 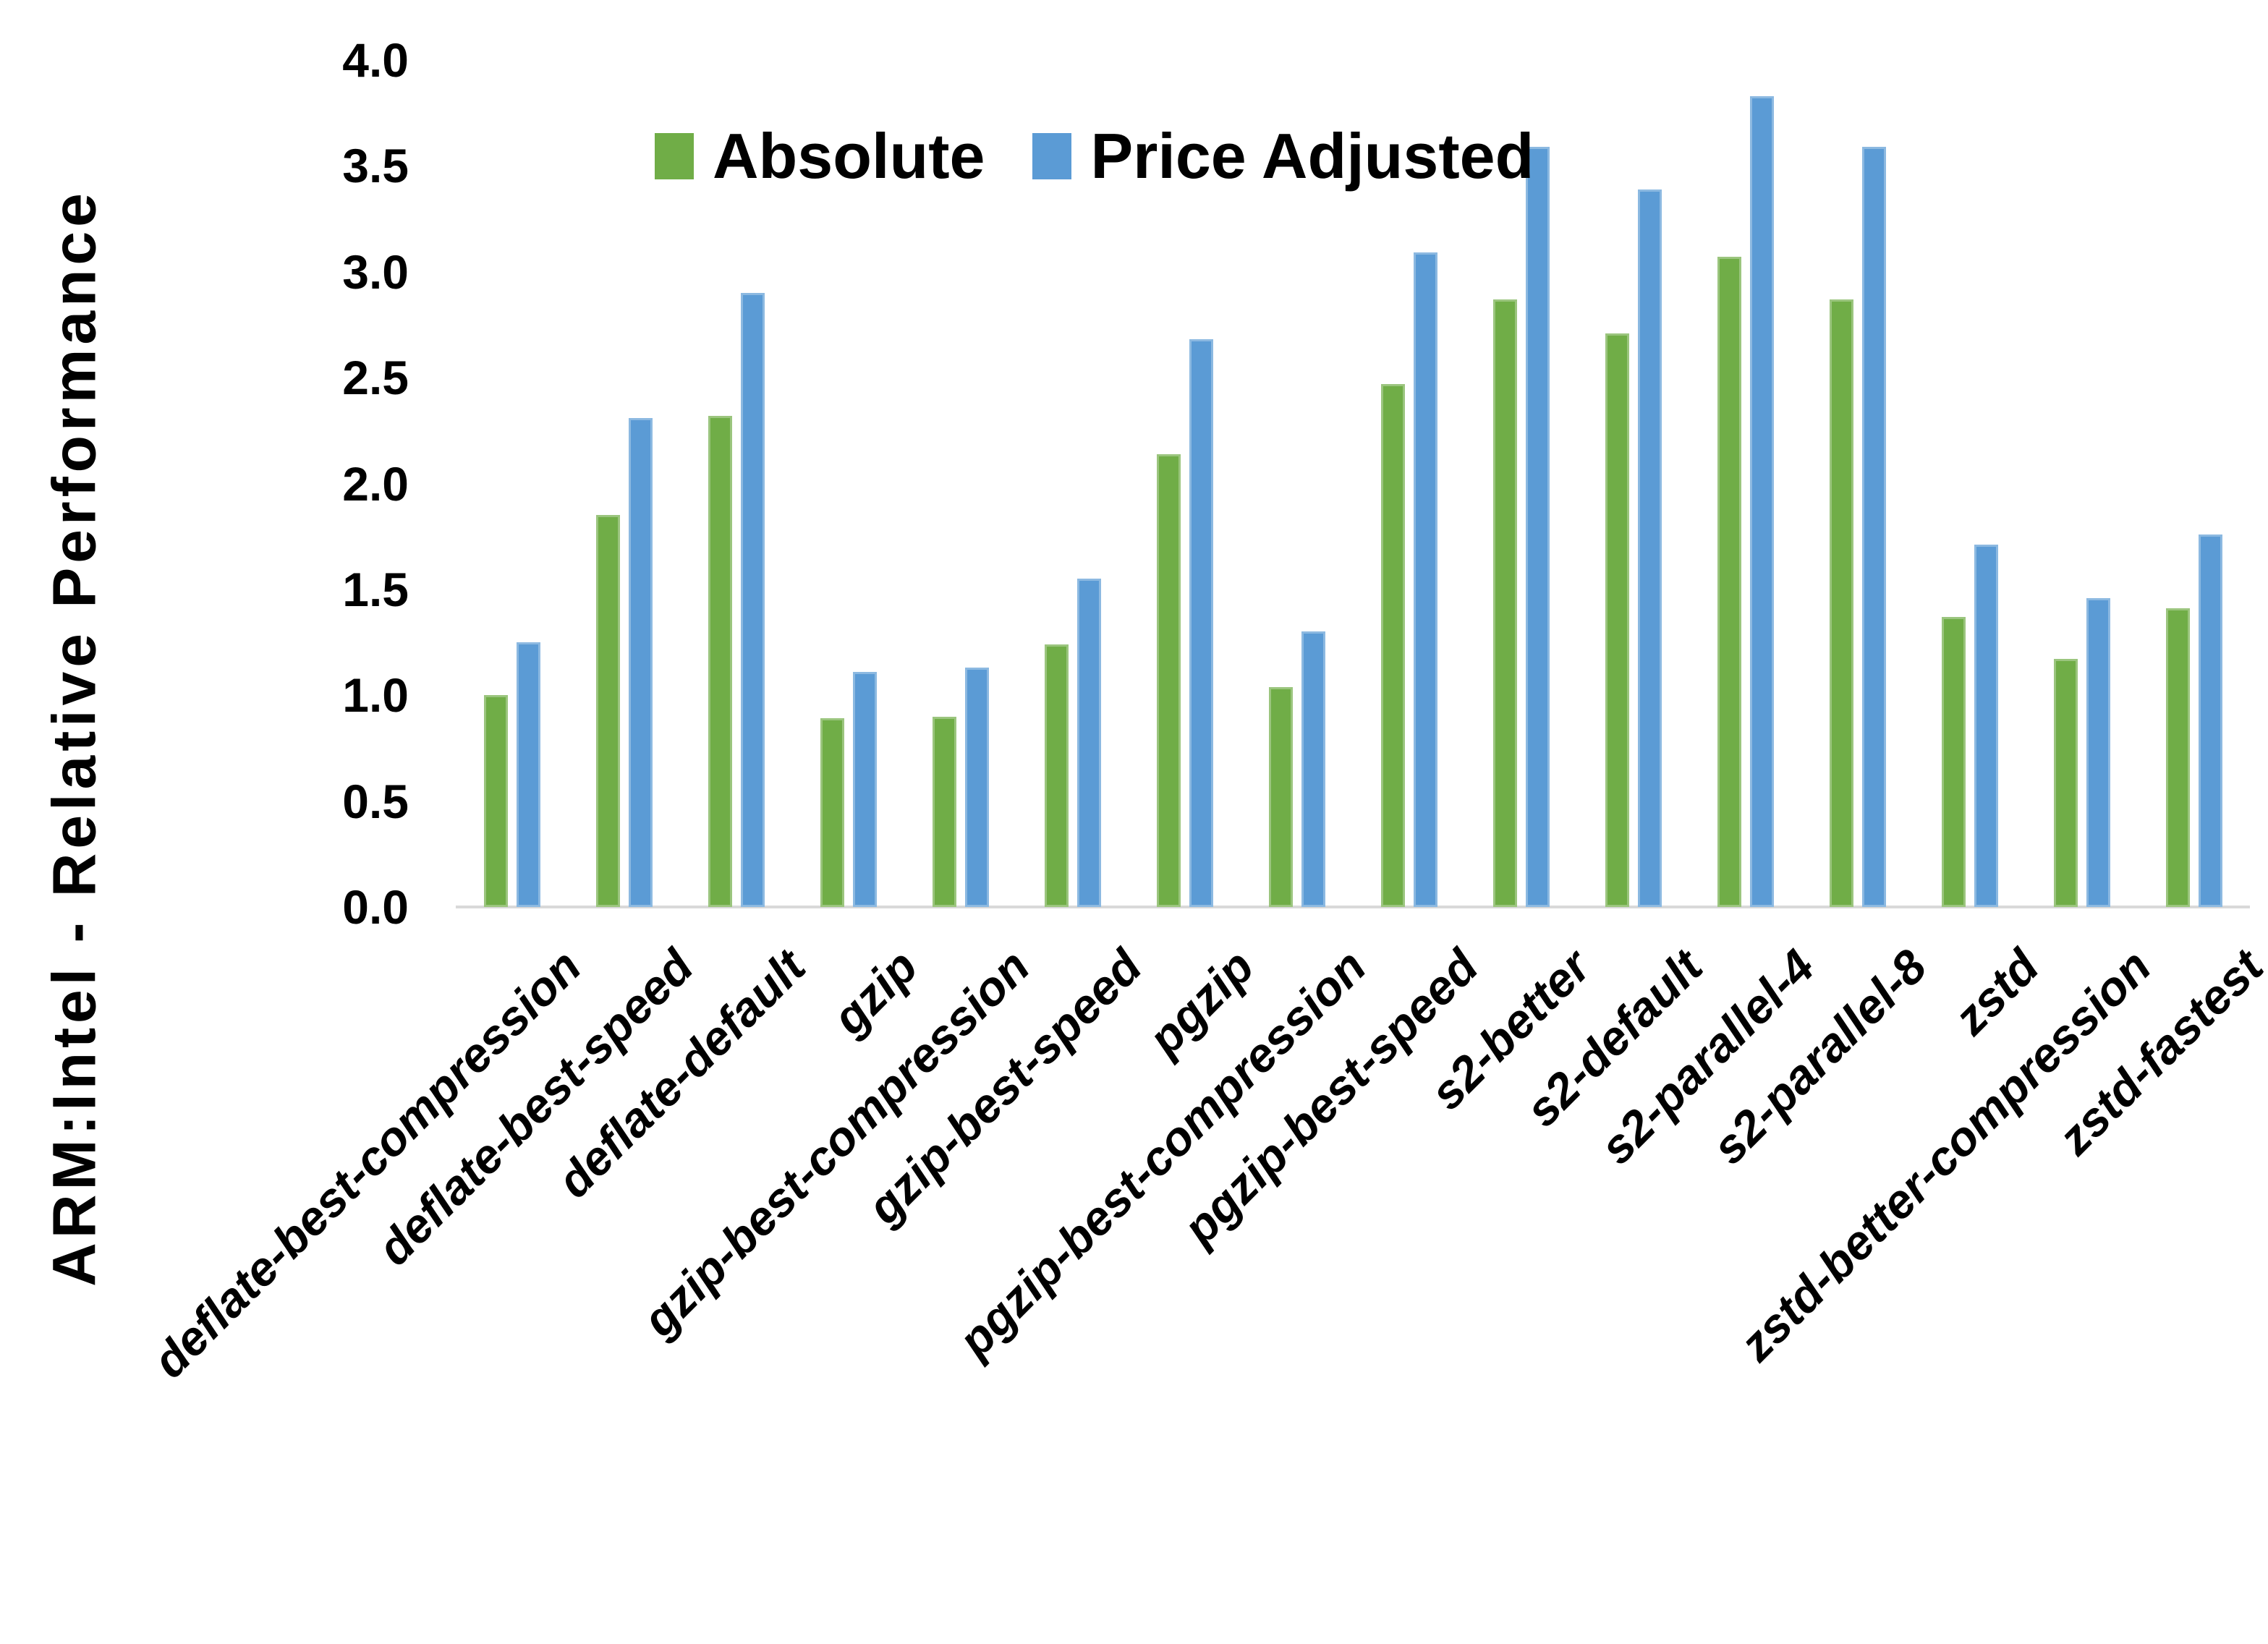 What do you see at coordinates (640, 662) in the screenshot?
I see `bar-price-adjusted-deflate-best-speed` at bounding box center [640, 662].